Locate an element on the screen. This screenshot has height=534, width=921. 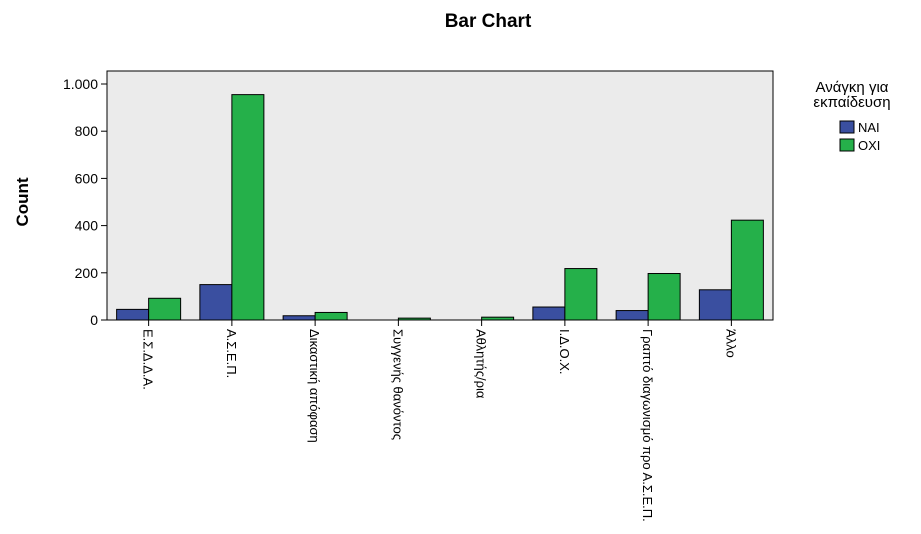
y-tick-label: 600 is located at coordinates (87, 178).